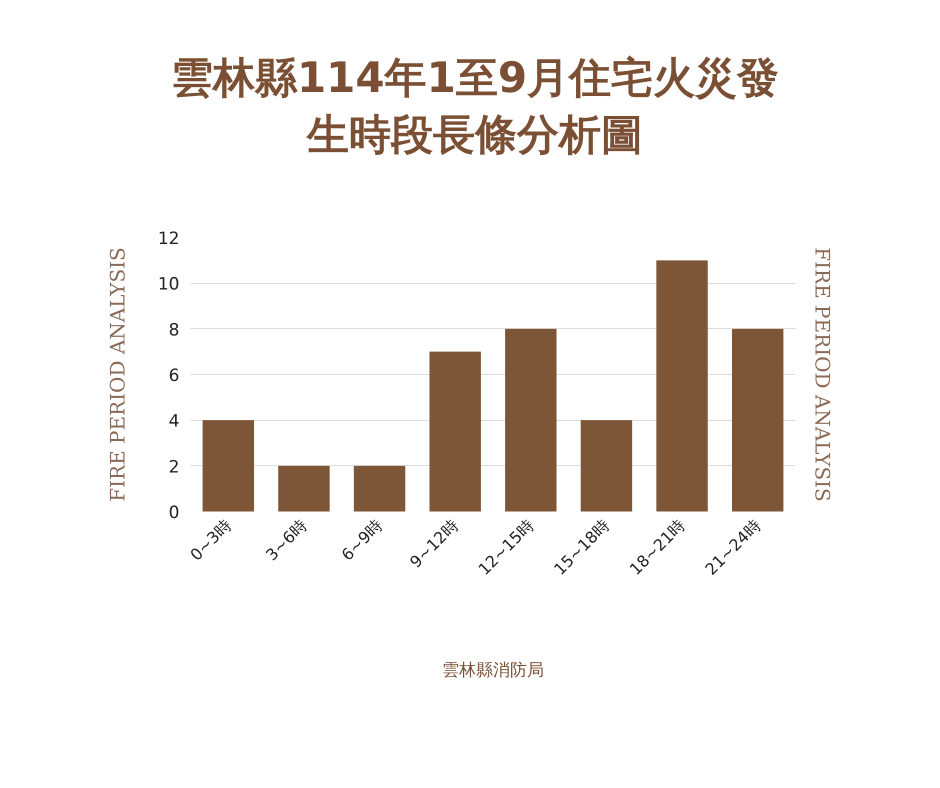 This screenshot has height=788, width=940. I want to click on y-tick-label: 10, so click(169, 284).